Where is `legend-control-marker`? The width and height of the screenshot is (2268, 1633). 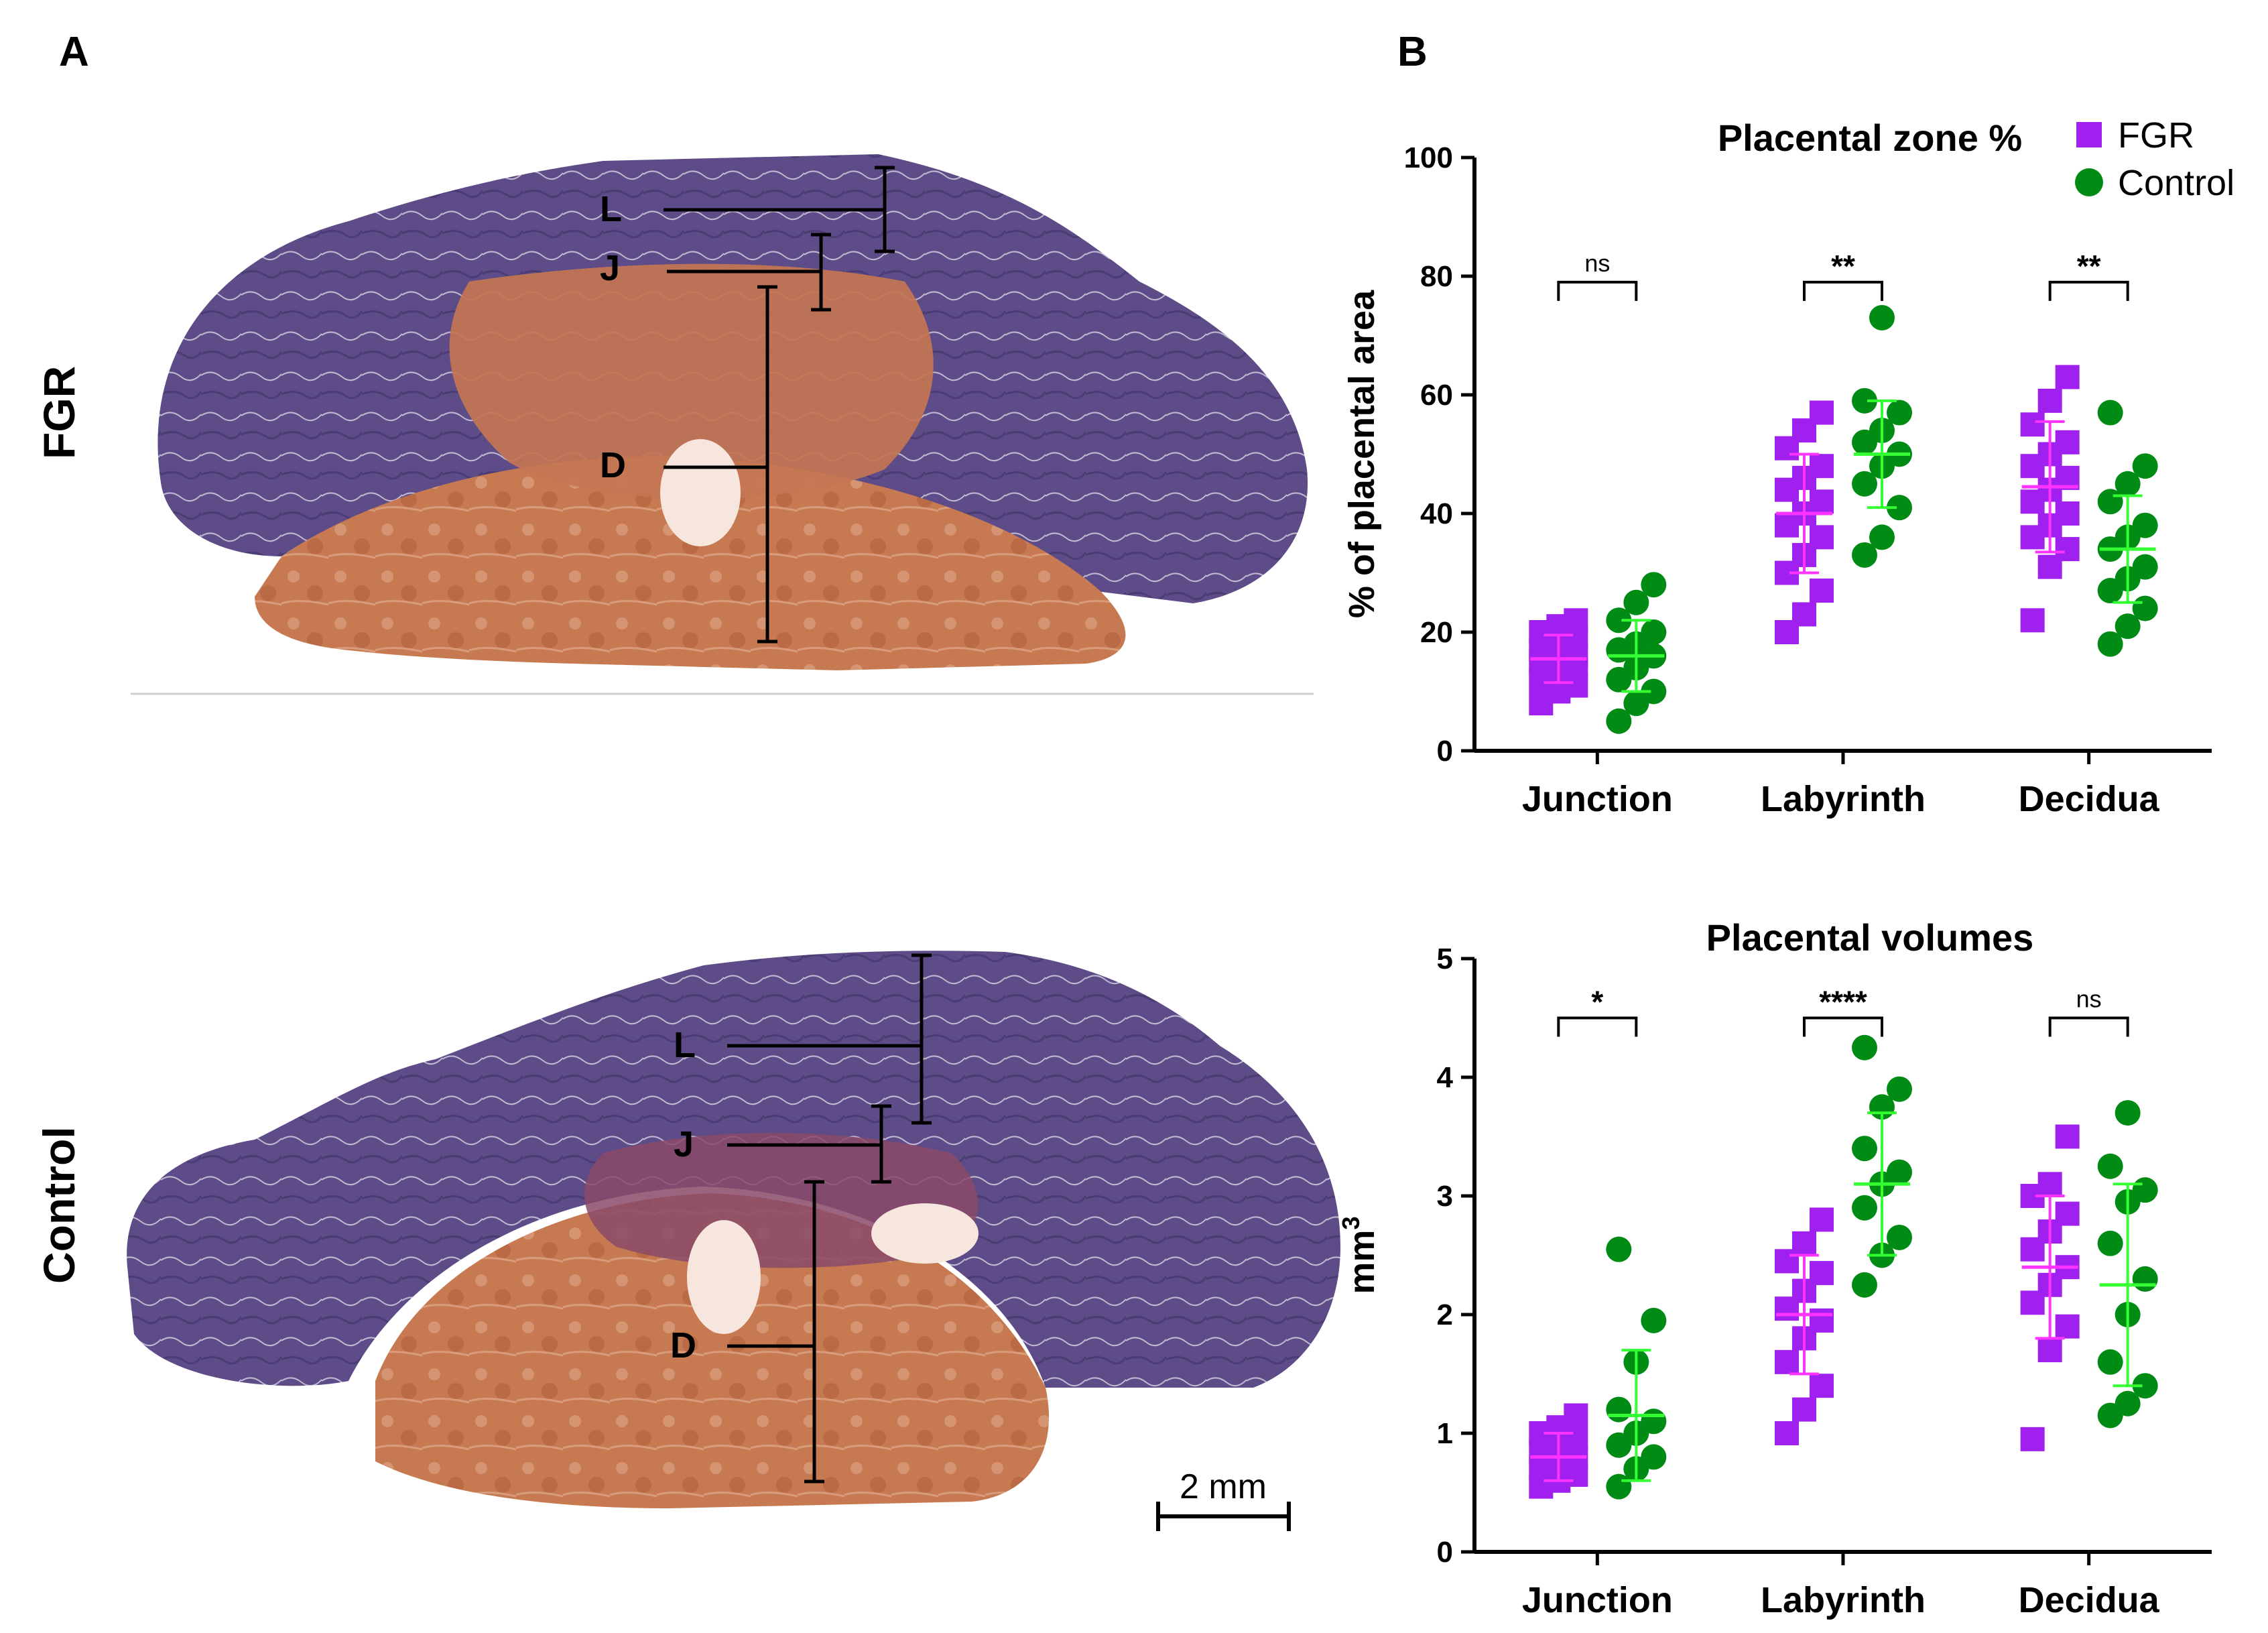
legend-control-marker is located at coordinates (2089, 182).